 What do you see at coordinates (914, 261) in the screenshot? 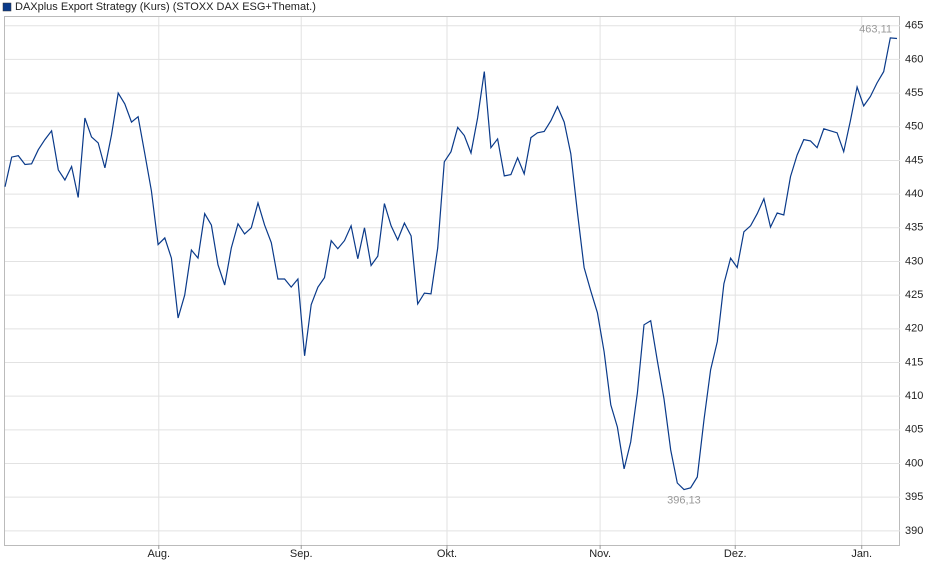
I see `y-tick-label: 430` at bounding box center [914, 261].